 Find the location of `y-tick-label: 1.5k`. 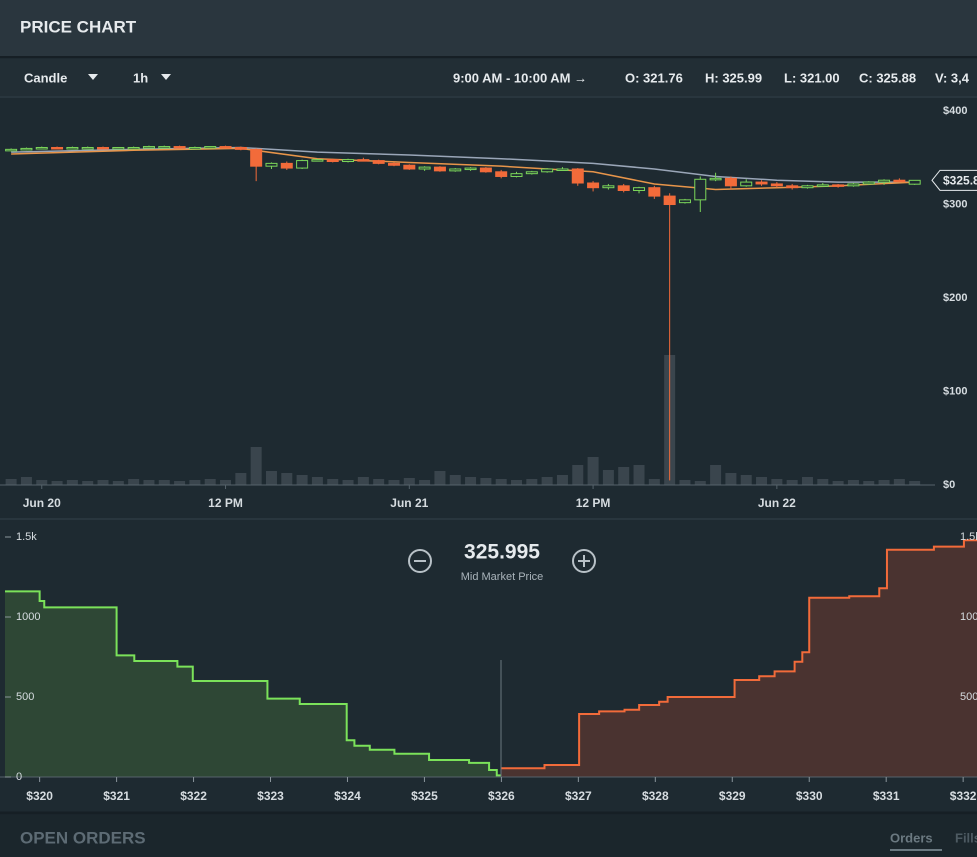

y-tick-label: 1.5k is located at coordinates (26, 537).